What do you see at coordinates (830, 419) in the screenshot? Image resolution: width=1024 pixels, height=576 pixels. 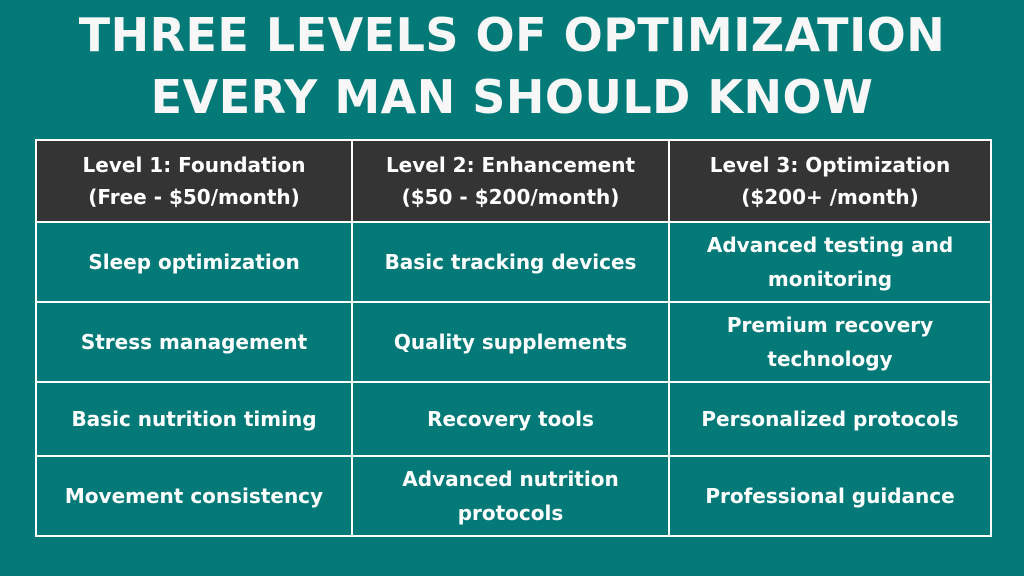 I see `table-cell: Personalized protocols` at bounding box center [830, 419].